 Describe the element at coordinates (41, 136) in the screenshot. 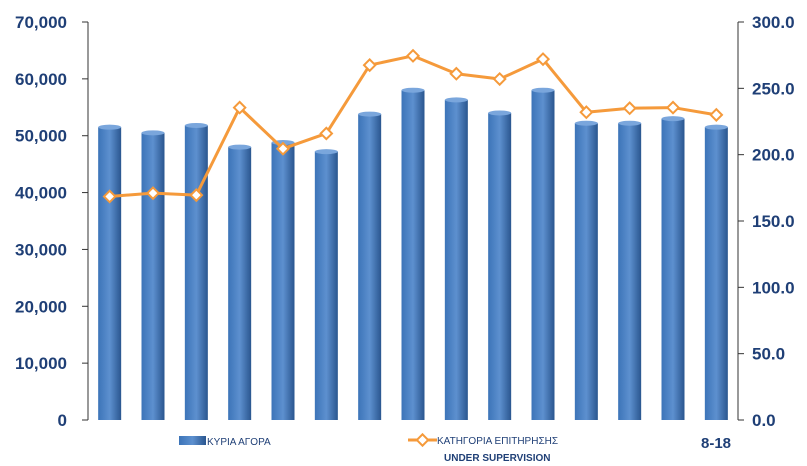

I see `left-tick-label: 50,000` at that location.